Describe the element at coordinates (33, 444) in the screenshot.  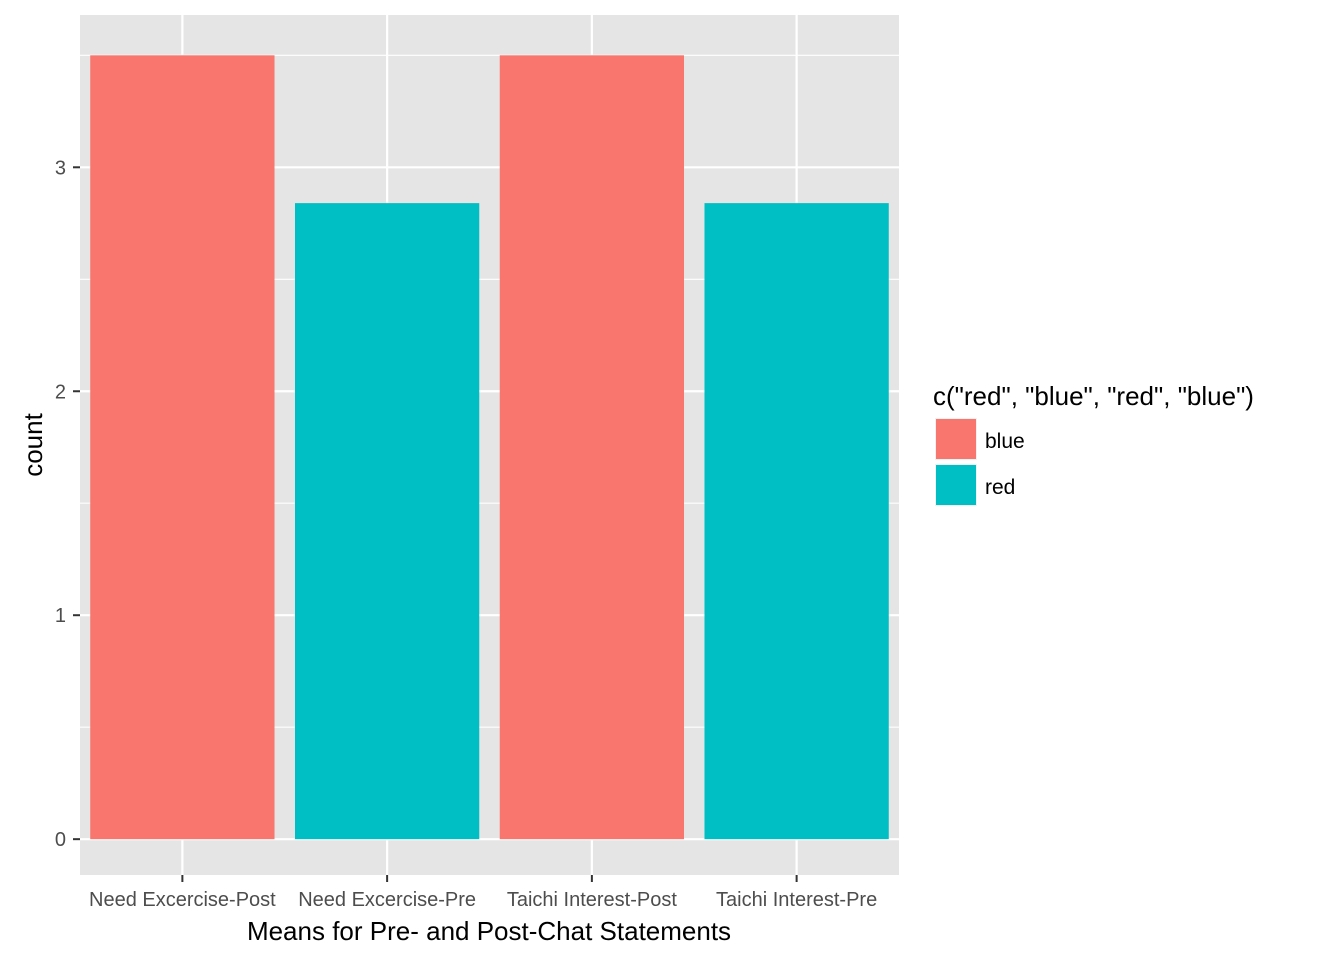
I see `y-axis-title: count` at that location.